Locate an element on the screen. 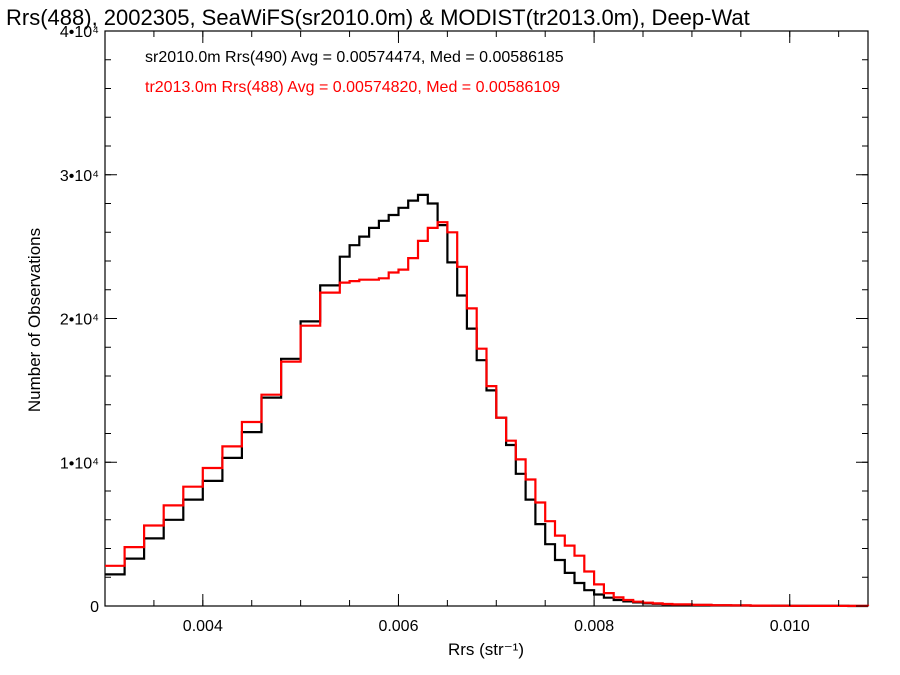 The height and width of the screenshot is (675, 900). y-tick-label: 4•10⁴ is located at coordinates (79, 32).